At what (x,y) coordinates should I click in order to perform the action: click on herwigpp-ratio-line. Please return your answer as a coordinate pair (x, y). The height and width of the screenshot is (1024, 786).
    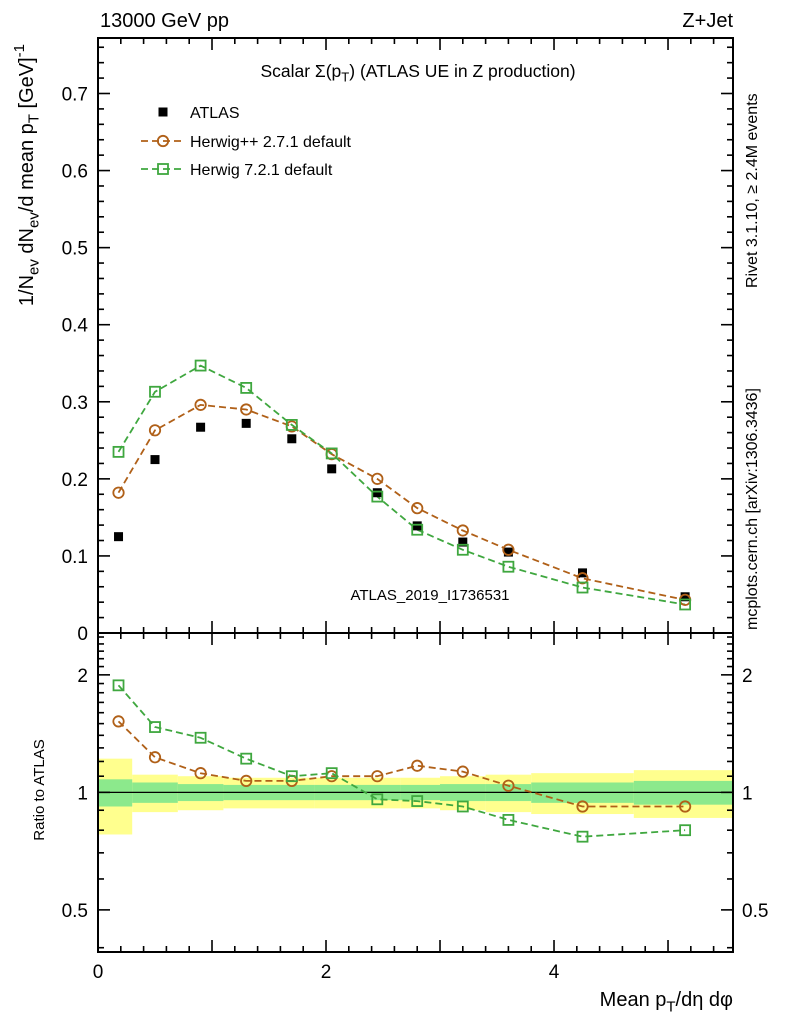
    Looking at the image, I should click on (401, 764).